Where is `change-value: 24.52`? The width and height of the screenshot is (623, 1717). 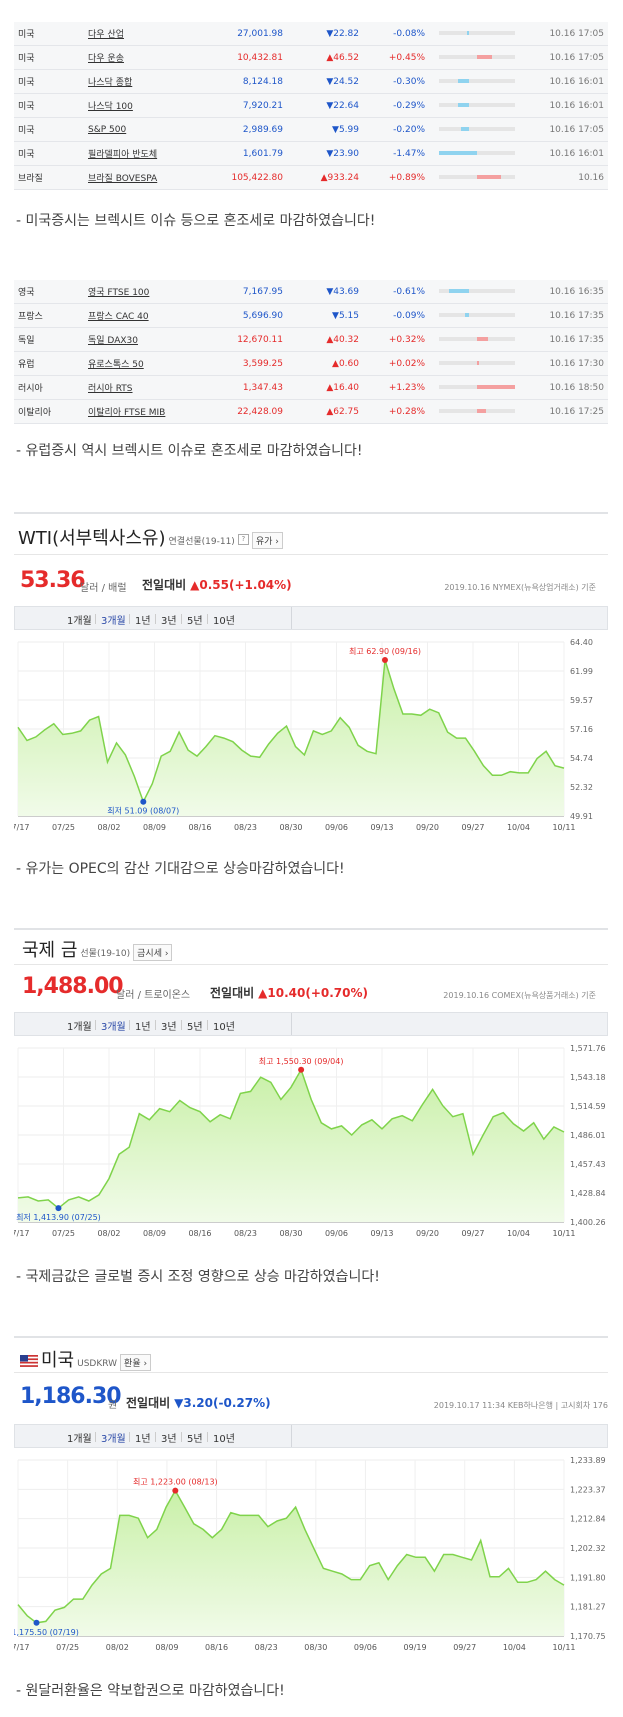 change-value: 24.52 is located at coordinates (346, 81).